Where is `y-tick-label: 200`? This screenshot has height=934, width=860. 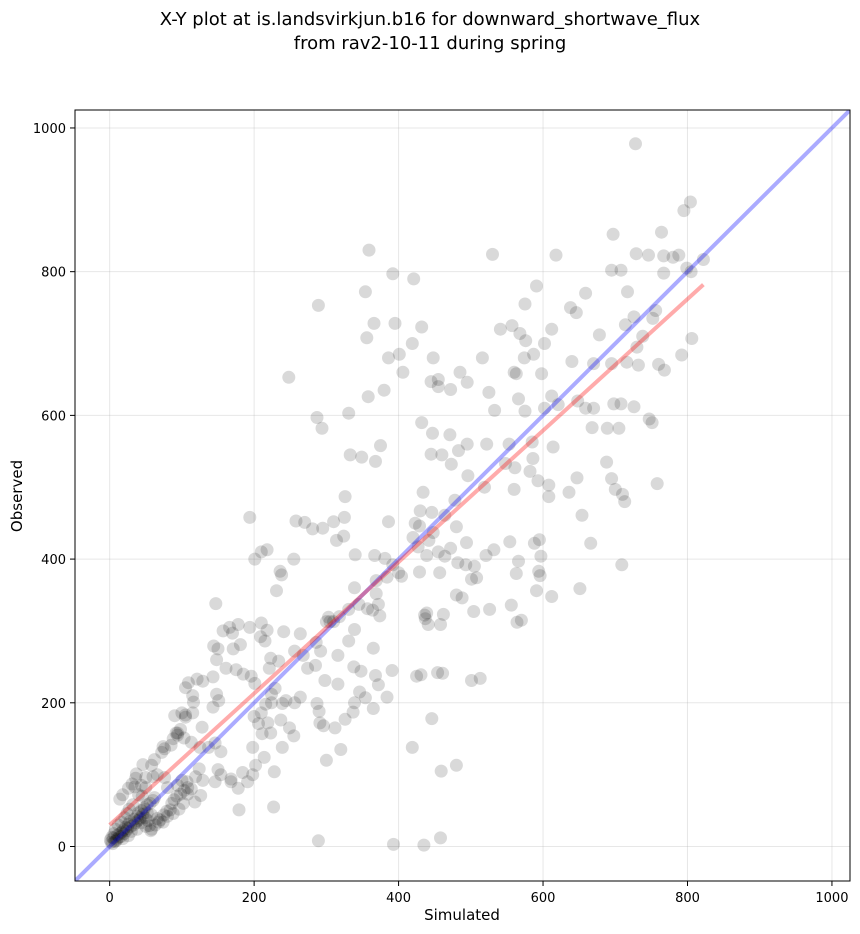 y-tick-label: 200 is located at coordinates (53, 704).